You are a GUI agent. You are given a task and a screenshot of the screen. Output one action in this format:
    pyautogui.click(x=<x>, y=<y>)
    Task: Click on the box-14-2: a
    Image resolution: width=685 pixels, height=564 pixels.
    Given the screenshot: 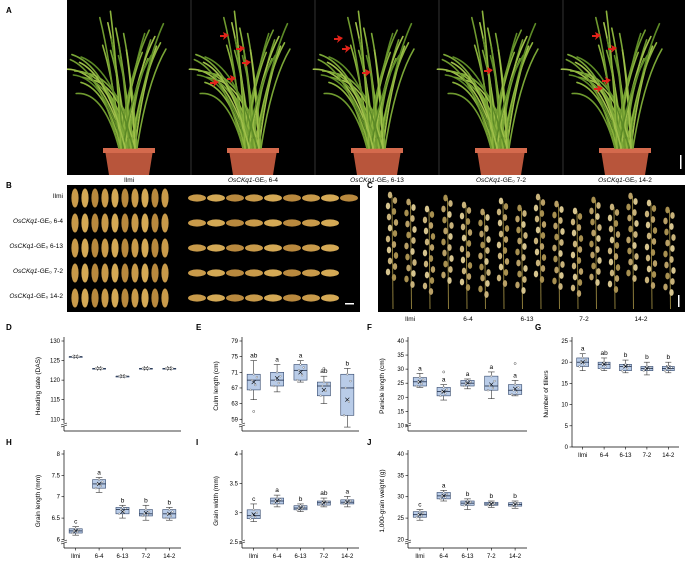 What is the action you would take?
    pyautogui.click(x=515, y=379)
    